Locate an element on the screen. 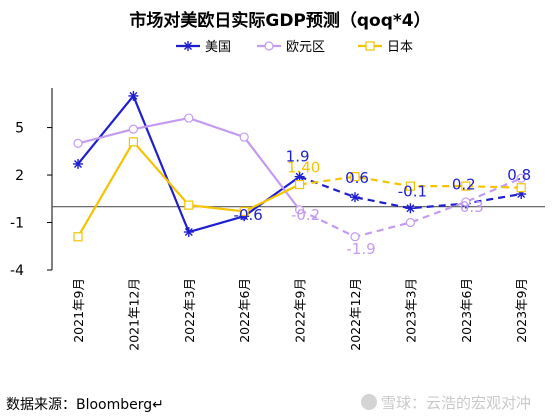  data-label: 0.2 is located at coordinates (464, 185).